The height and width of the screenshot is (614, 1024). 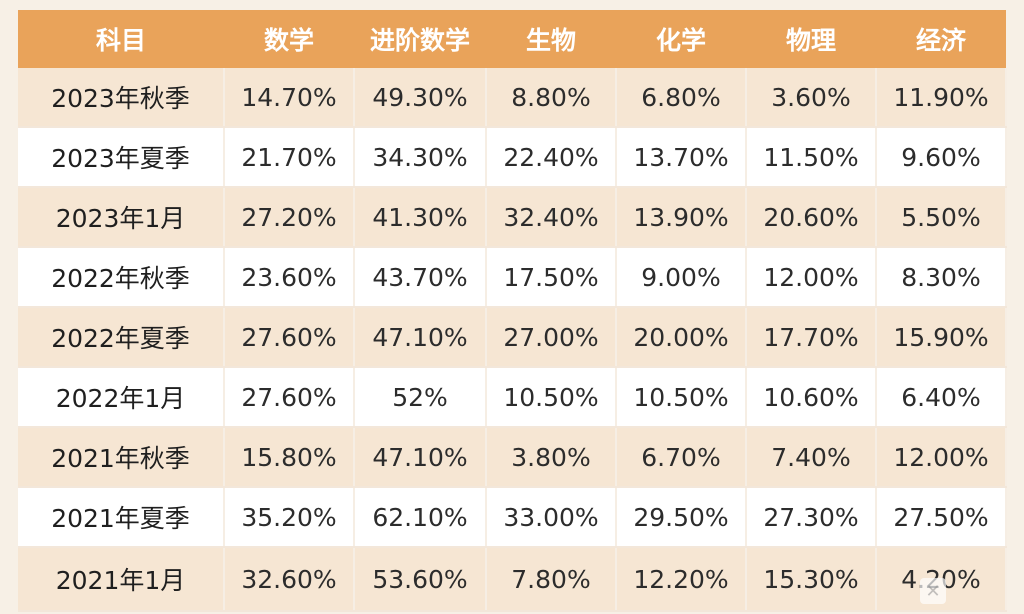 What do you see at coordinates (681, 517) in the screenshot?
I see `table-cell: 29.50%` at bounding box center [681, 517].